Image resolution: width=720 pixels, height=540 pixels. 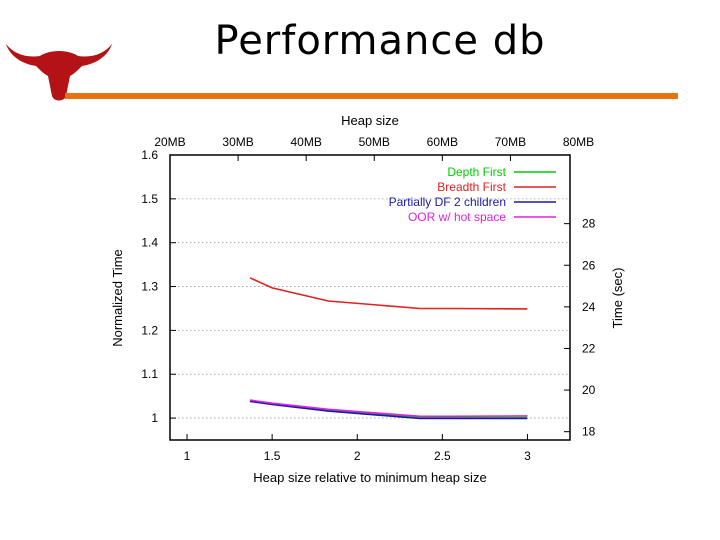 What do you see at coordinates (154, 418) in the screenshot?
I see `y-tick-label: 1` at bounding box center [154, 418].